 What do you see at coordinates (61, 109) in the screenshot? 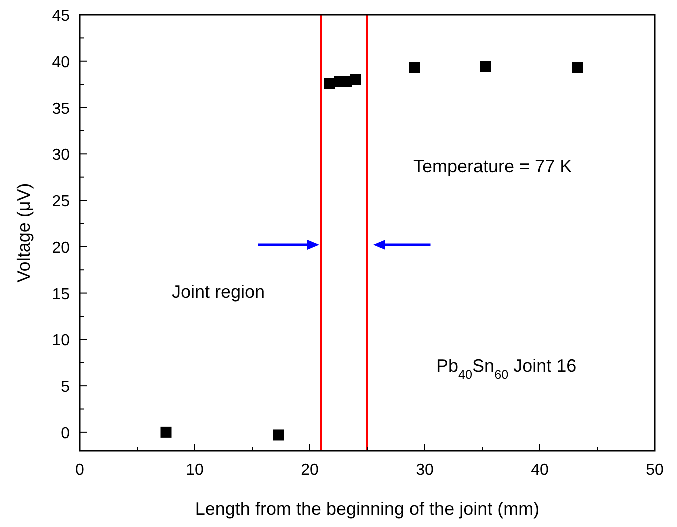
I see `y-tick-label: 35` at bounding box center [61, 109].